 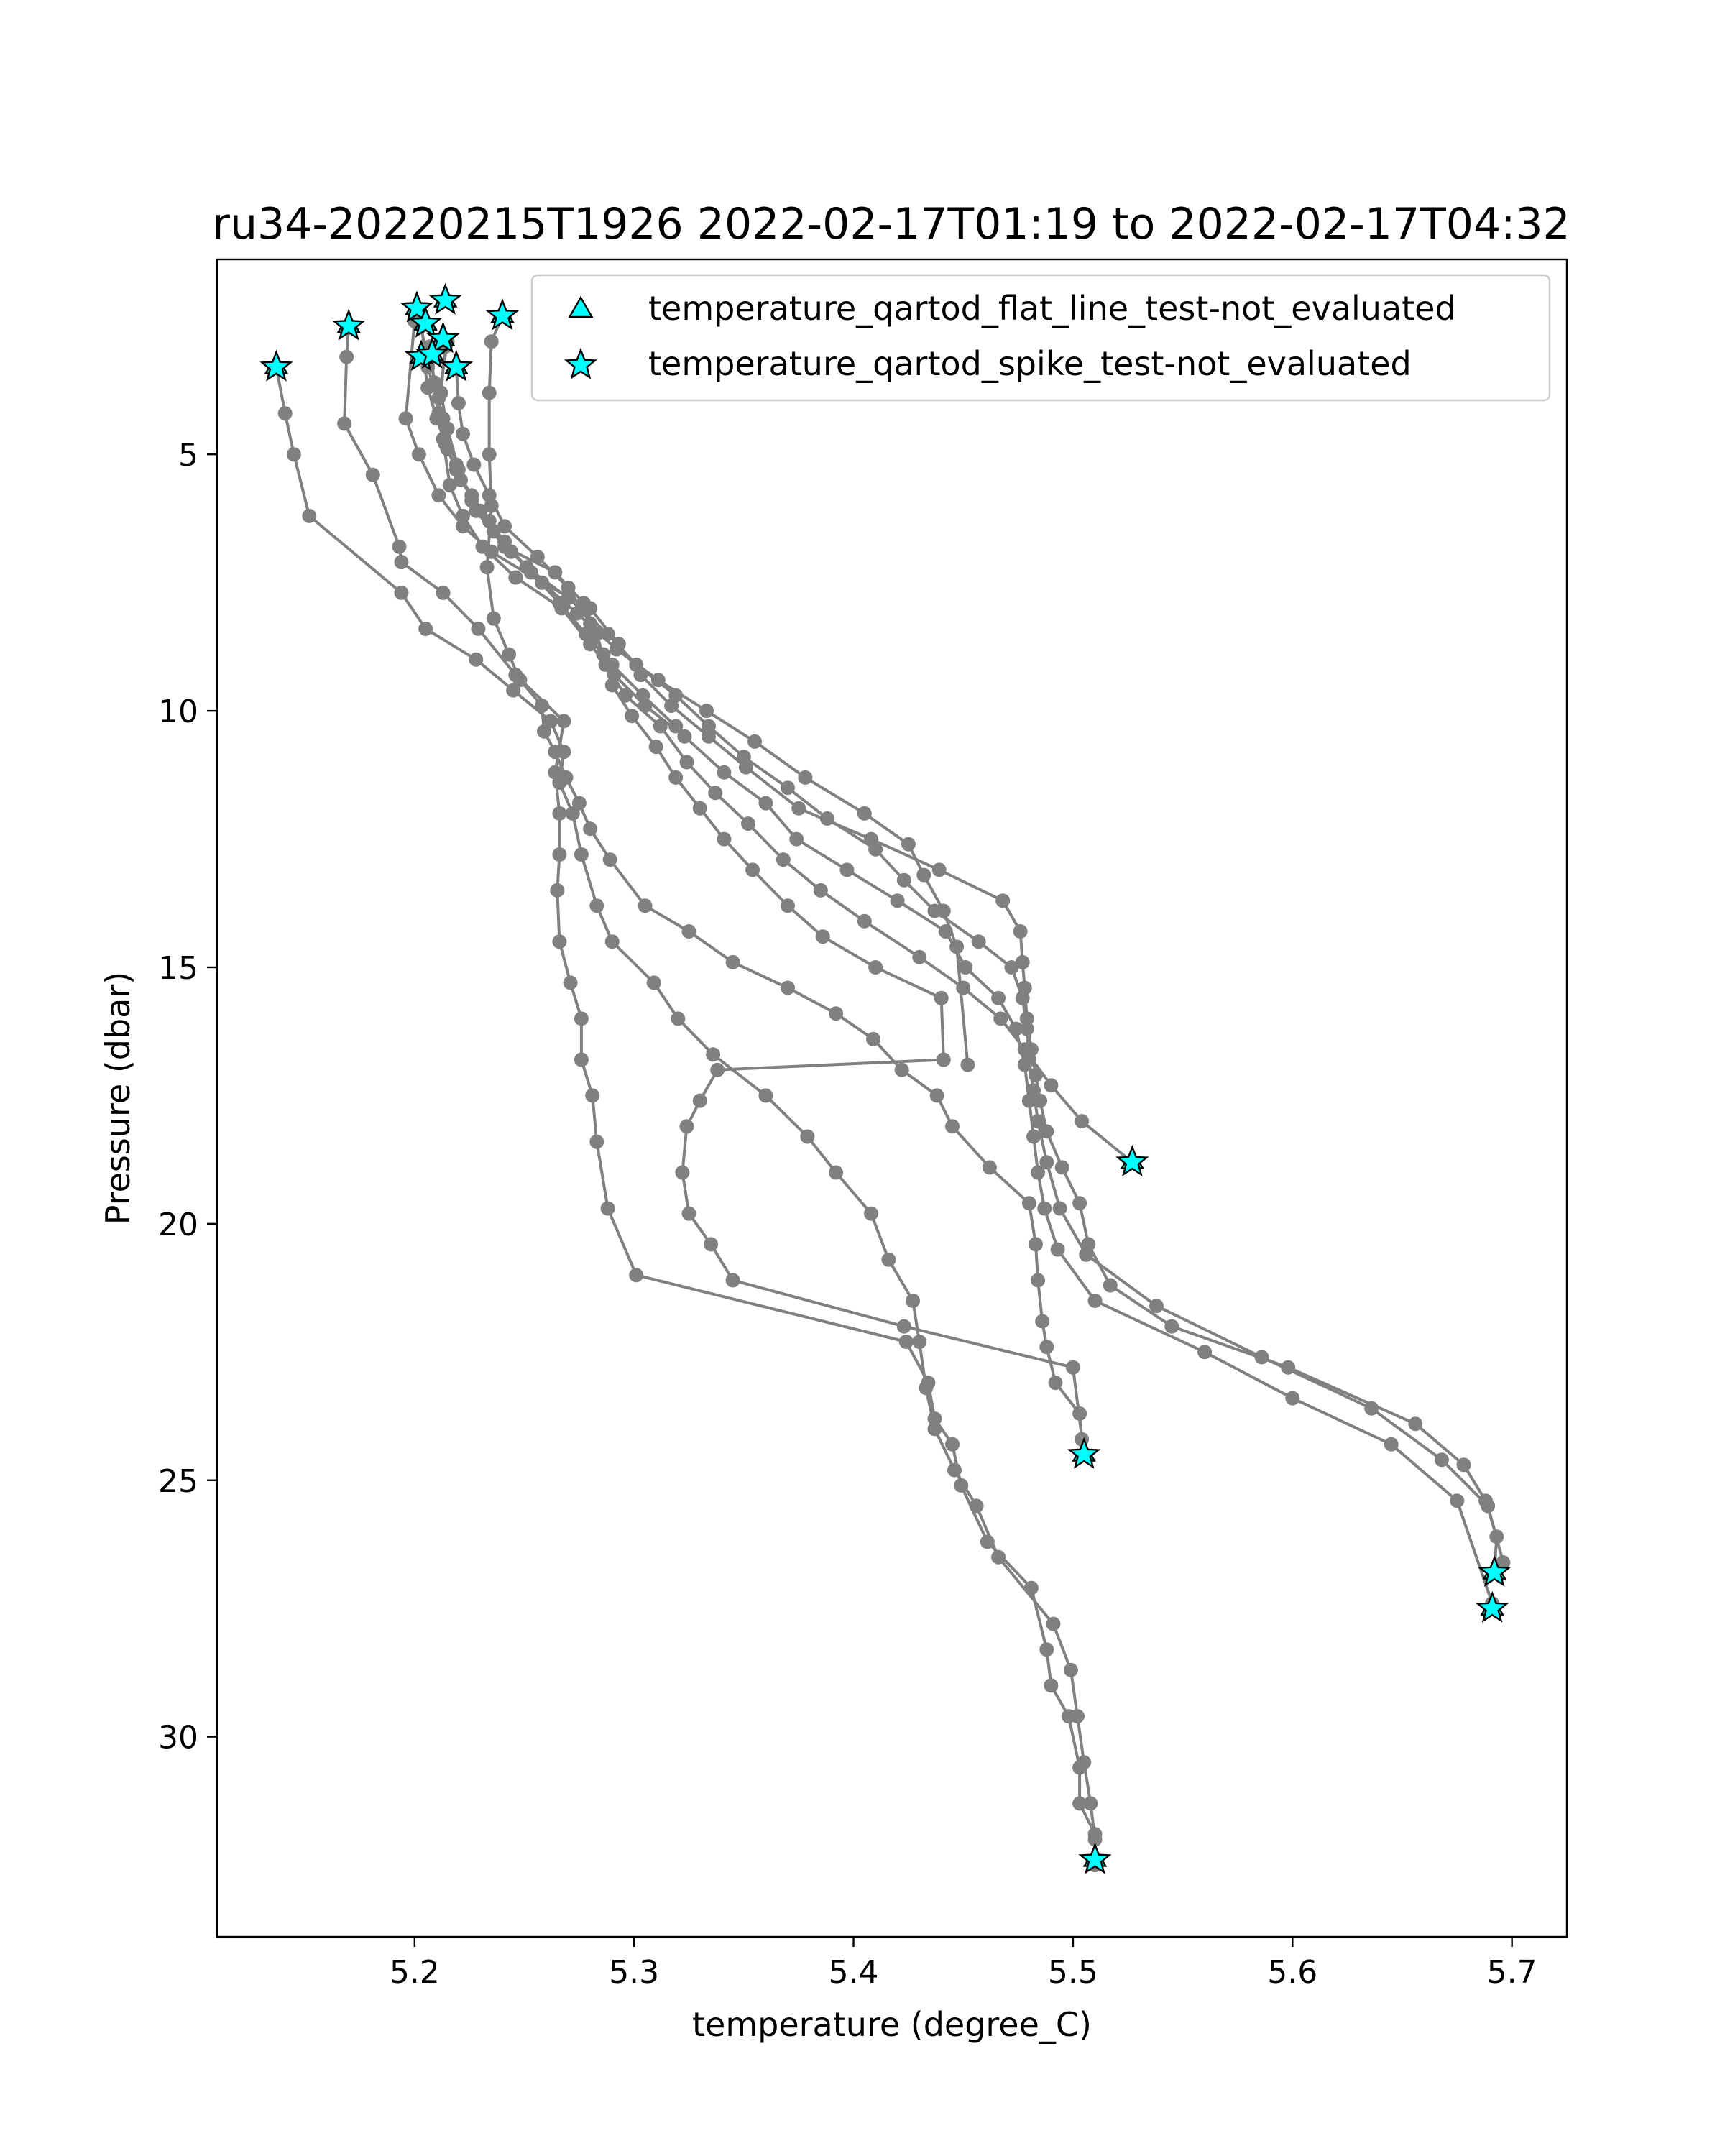 What do you see at coordinates (415, 1972) in the screenshot?
I see `x-tick-label: 5.2` at bounding box center [415, 1972].